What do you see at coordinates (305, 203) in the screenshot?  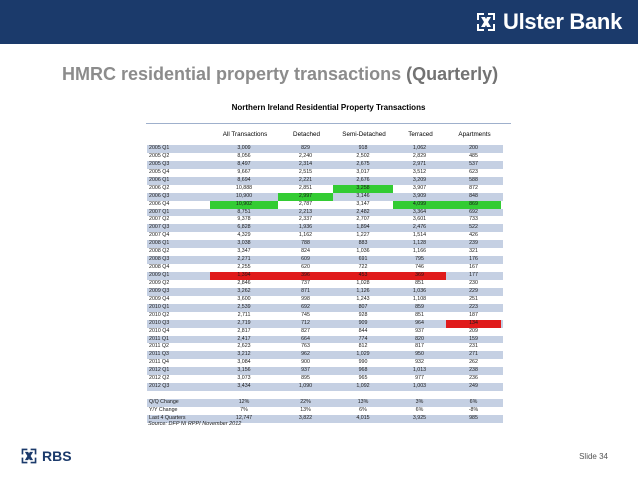 I see `table-cell: 2,787` at bounding box center [305, 203].